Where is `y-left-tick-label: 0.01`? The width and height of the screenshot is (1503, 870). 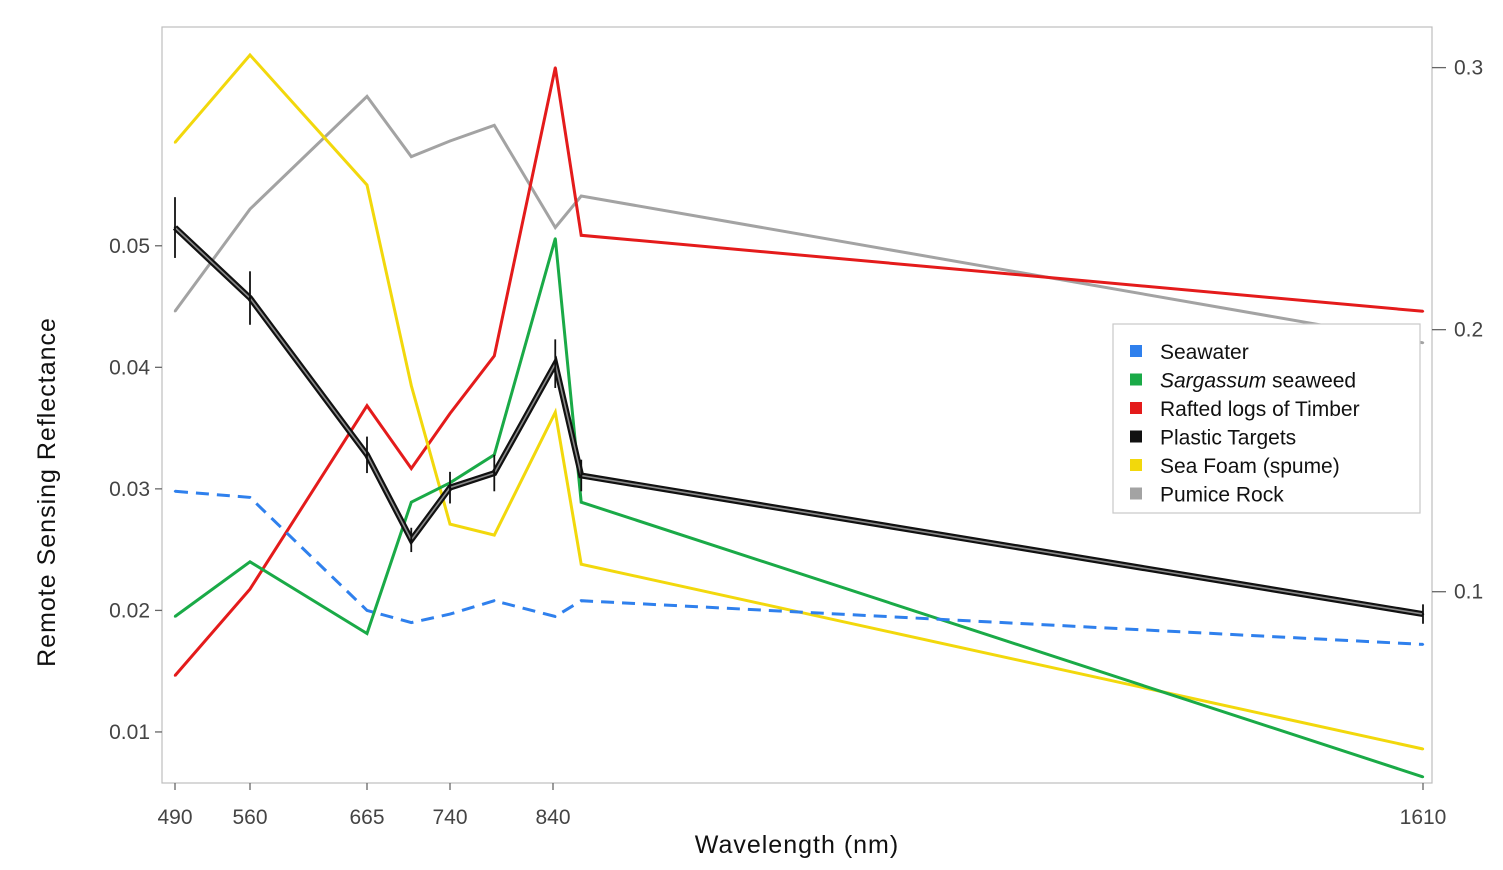
y-left-tick-label: 0.01 is located at coordinates (129, 732).